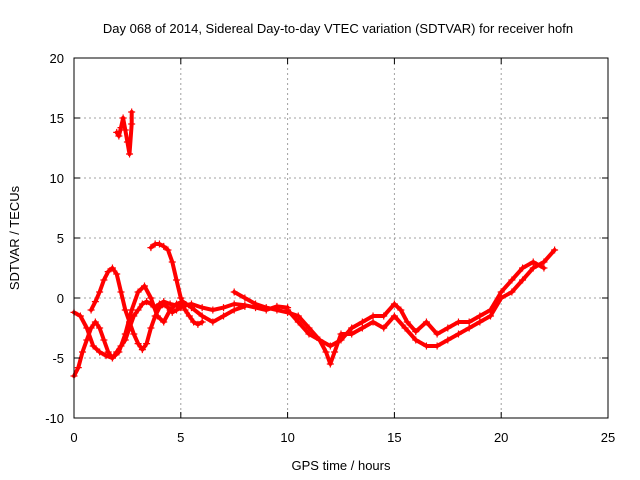 This screenshot has height=480, width=640. What do you see at coordinates (57, 58) in the screenshot?
I see `y-tick-label: 20` at bounding box center [57, 58].